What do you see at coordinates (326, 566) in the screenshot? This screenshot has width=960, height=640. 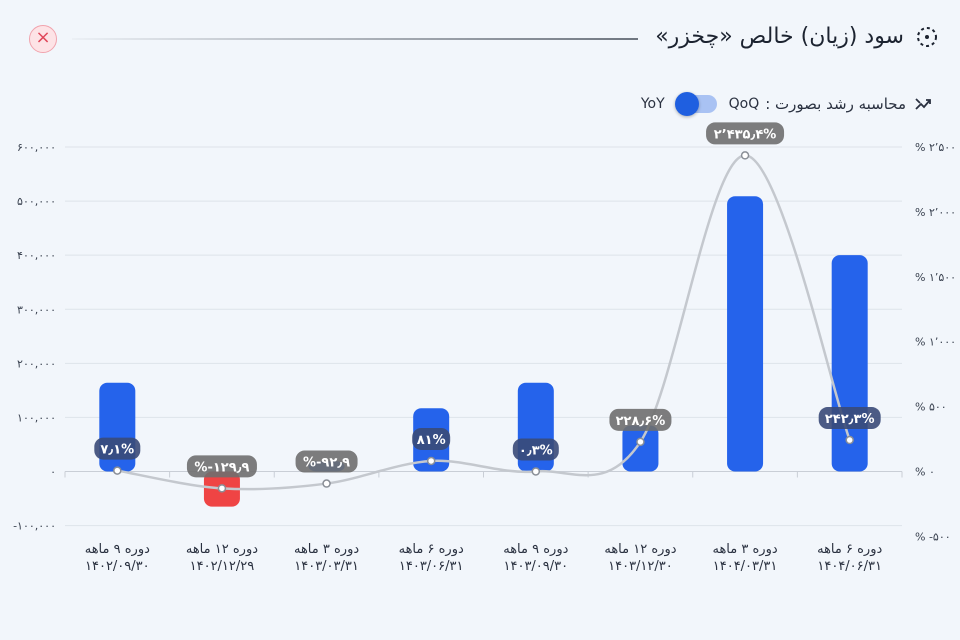 I see `category-date: ۱۴۰۳/۰۳/۳۱` at bounding box center [326, 566].